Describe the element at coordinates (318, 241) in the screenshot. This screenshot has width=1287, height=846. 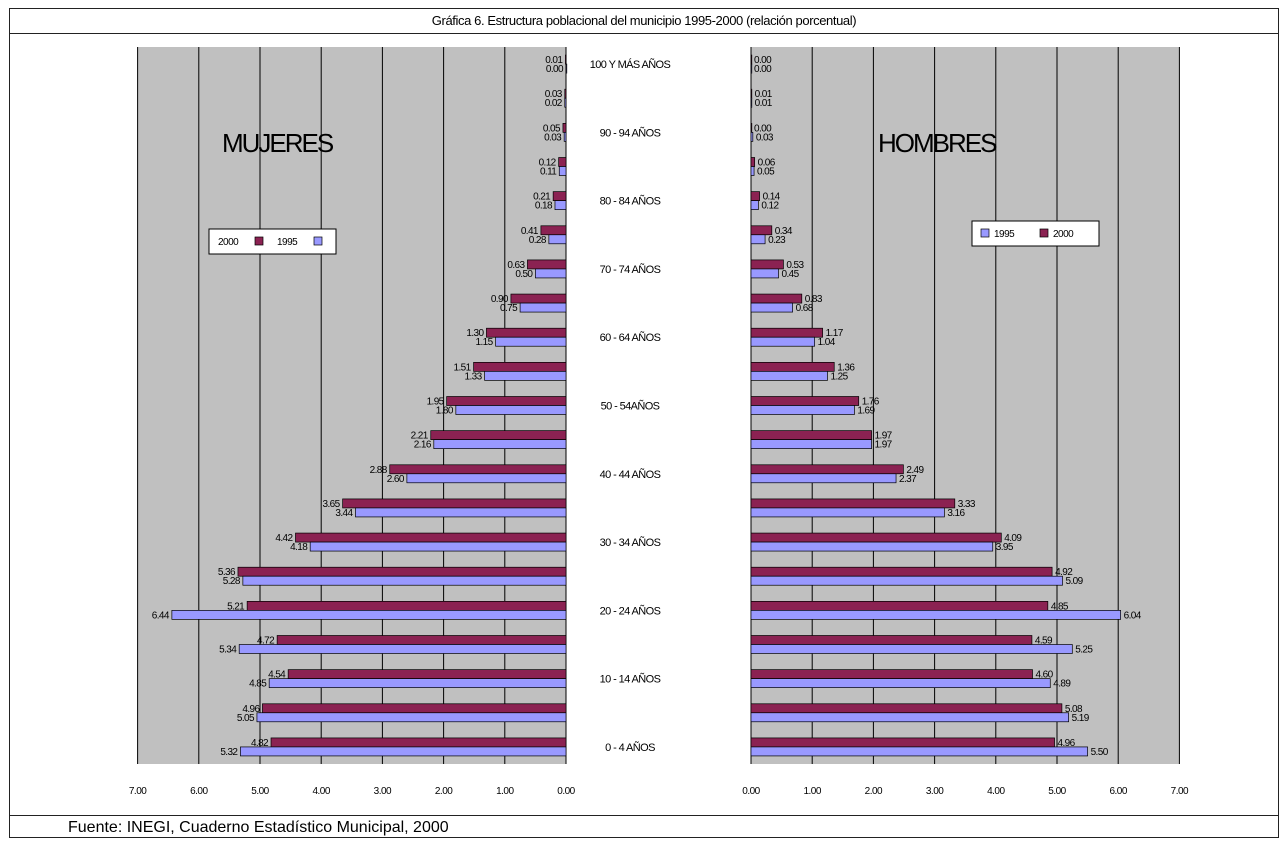
I see `mujeres-legend-swatch` at that location.